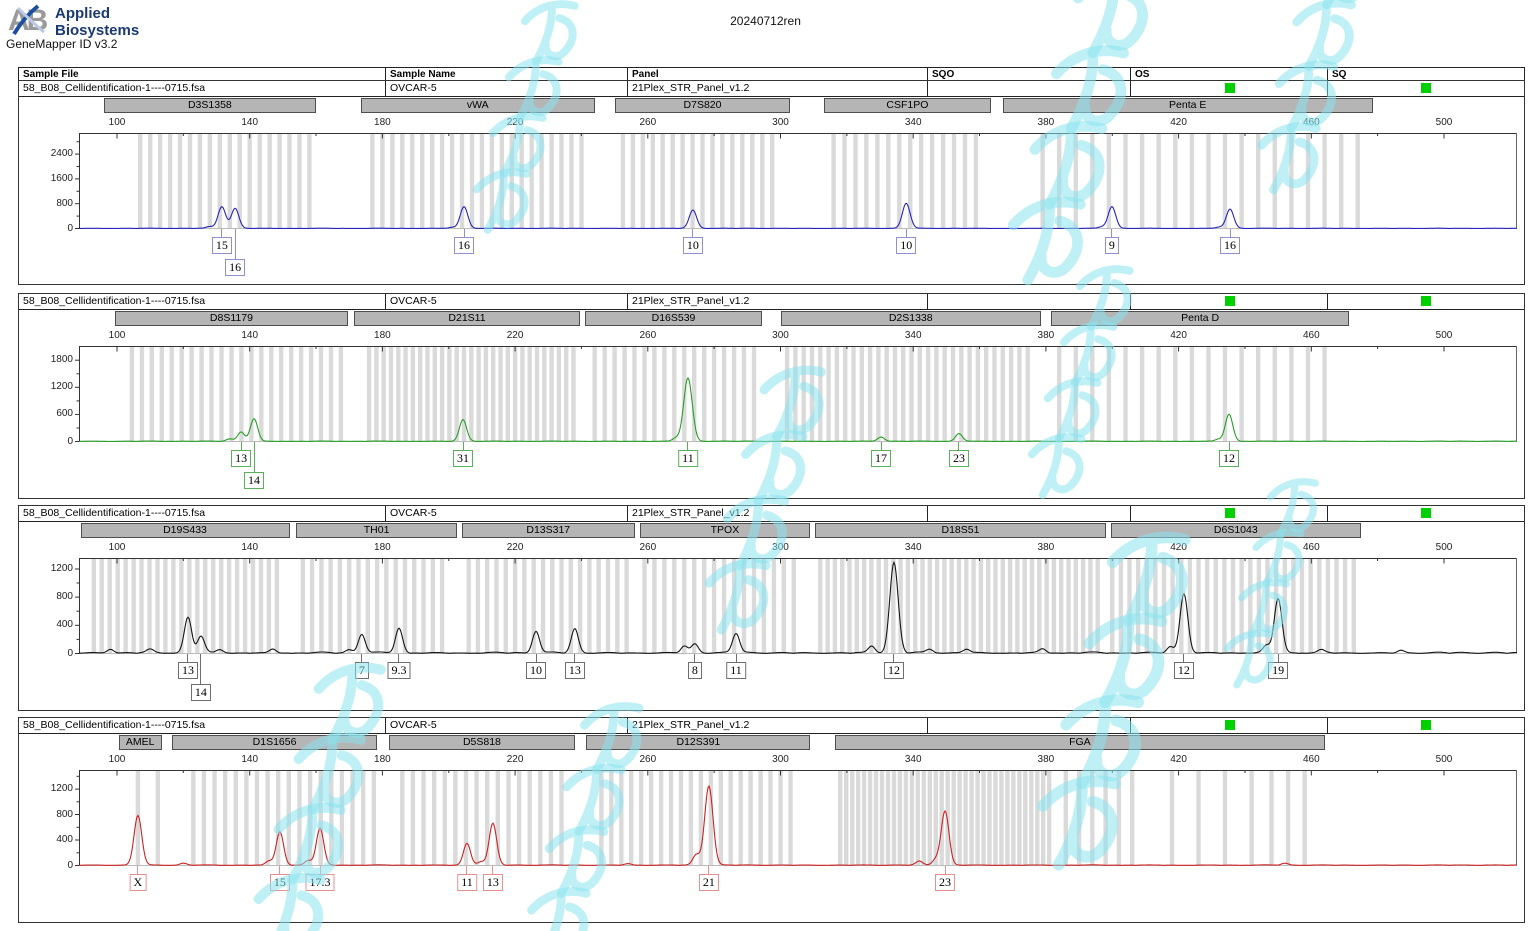  What do you see at coordinates (140, 742) in the screenshot?
I see `marker-box-amel: AMEL` at bounding box center [140, 742].